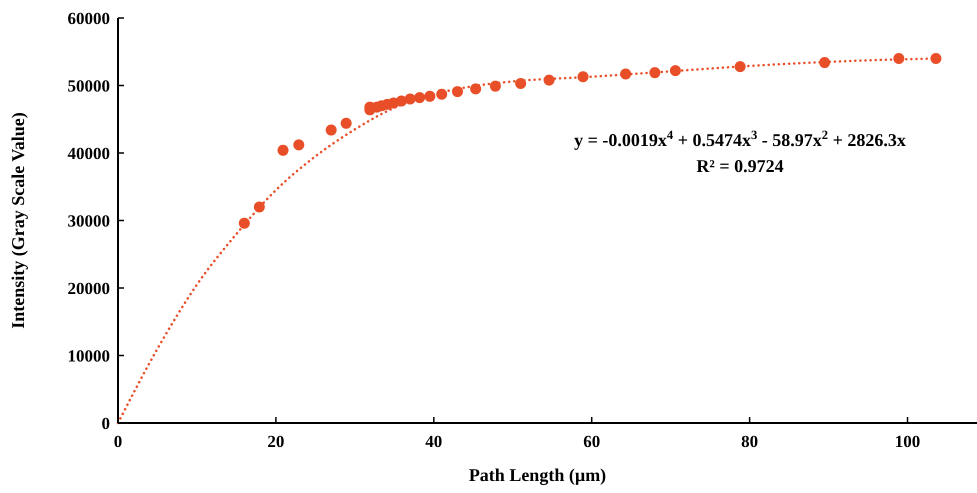 The image size is (977, 493). What do you see at coordinates (89, 288) in the screenshot?
I see `y-tick-label: 20000` at bounding box center [89, 288].